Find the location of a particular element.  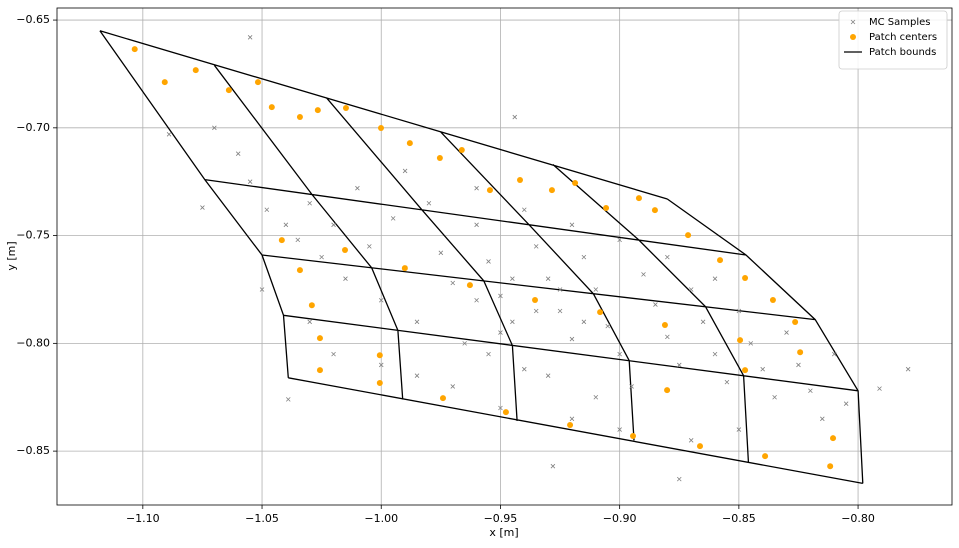

x-tick-label: −1.00 is located at coordinates (381, 518).